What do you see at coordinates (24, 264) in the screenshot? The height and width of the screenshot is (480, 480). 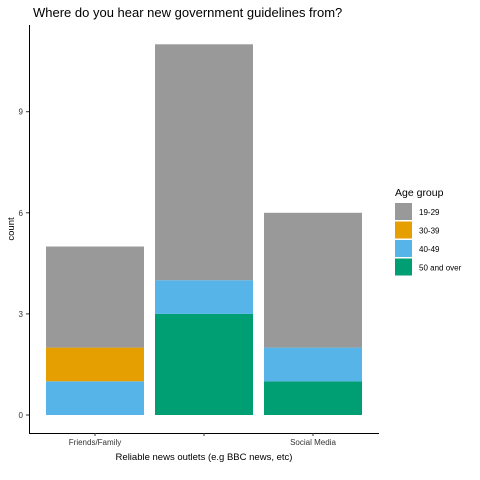 I see `y-ticks: 0 3 6 9` at bounding box center [24, 264].